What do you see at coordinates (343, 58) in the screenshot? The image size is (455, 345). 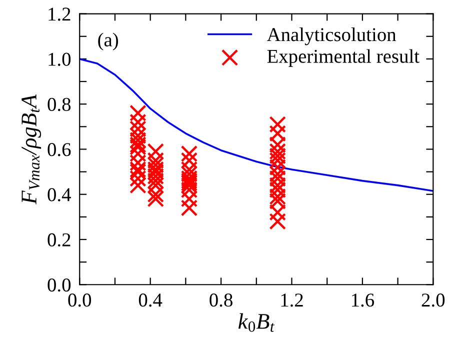 I see `legend-label: Experimental result` at bounding box center [343, 58].